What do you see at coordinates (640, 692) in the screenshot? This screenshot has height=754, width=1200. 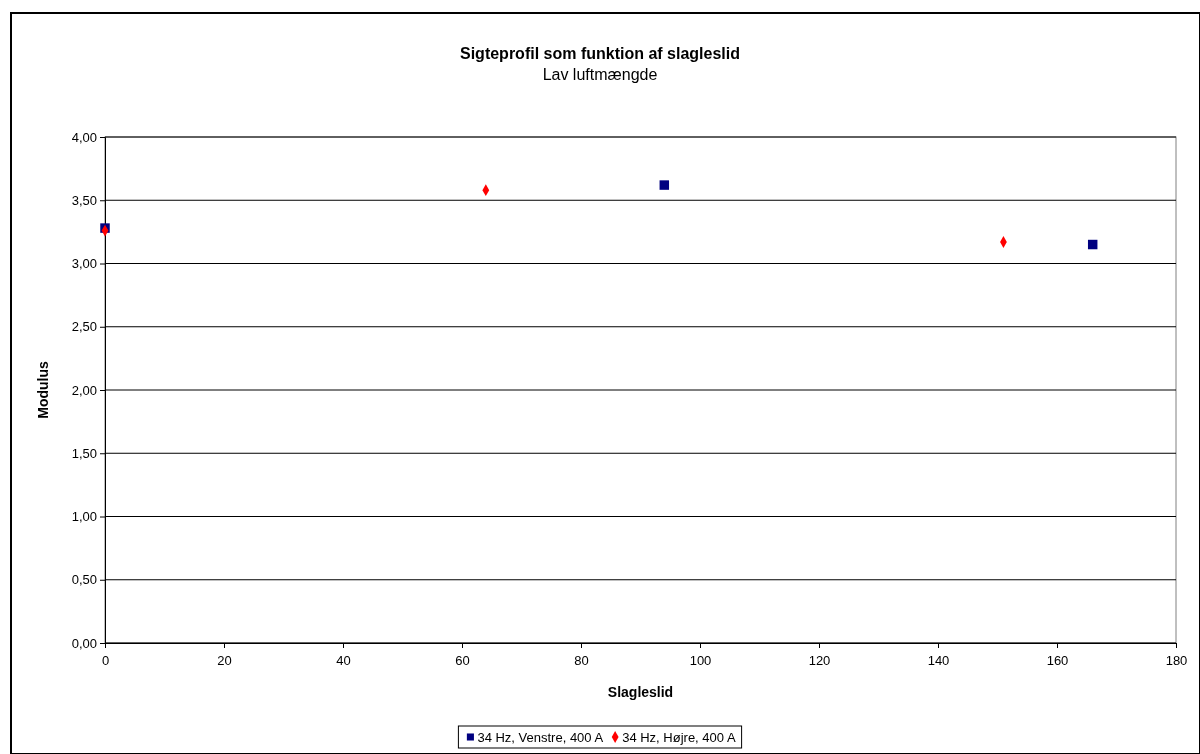 I see `x-axis-title: Slagleslid` at bounding box center [640, 692].